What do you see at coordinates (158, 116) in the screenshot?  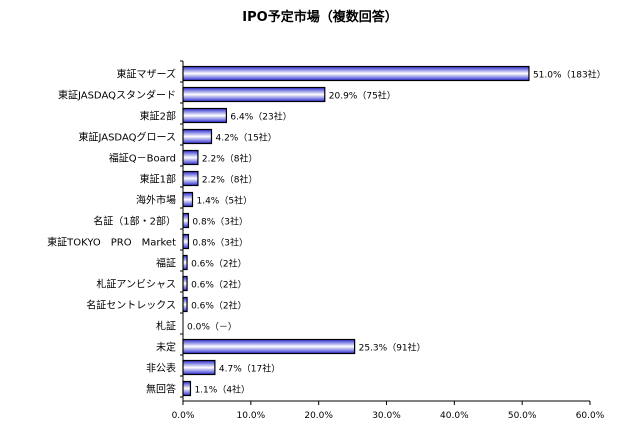 I see `category-label: 東証2部` at bounding box center [158, 116].